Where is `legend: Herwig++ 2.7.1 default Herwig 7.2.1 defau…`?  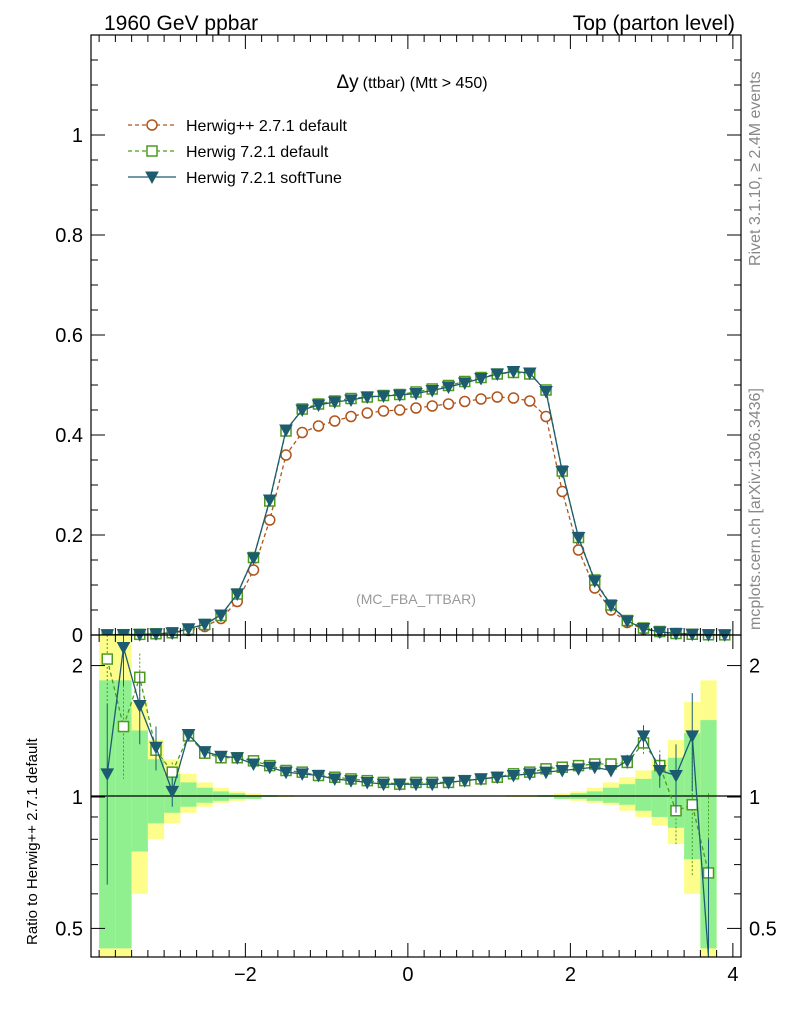 legend: Herwig++ 2.7.1 default Herwig 7.2.1 defau… is located at coordinates (238, 152).